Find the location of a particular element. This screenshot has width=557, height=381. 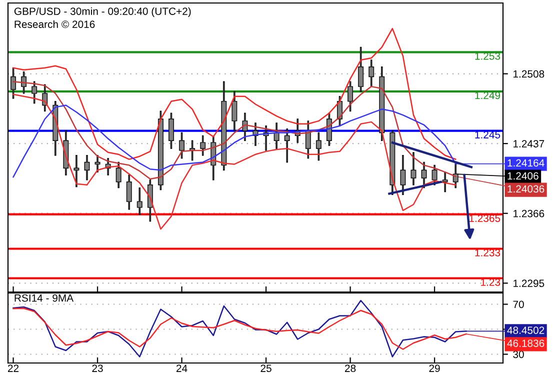

text: 1.2406 is located at coordinates (523, 176).